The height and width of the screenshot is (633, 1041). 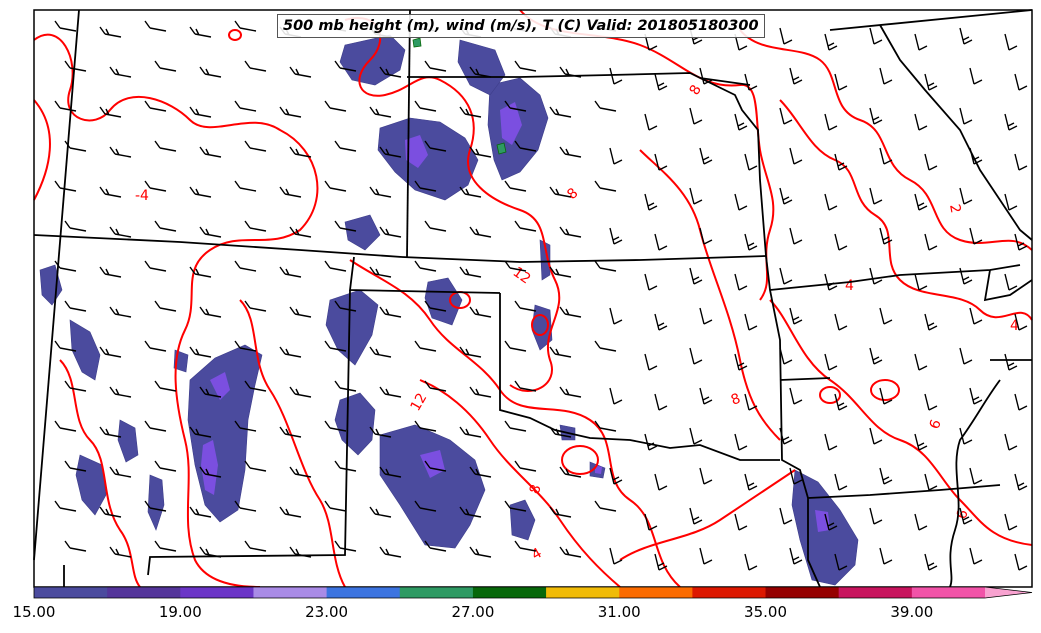 I want to click on contour-label: 4, so click(x=1014, y=326).